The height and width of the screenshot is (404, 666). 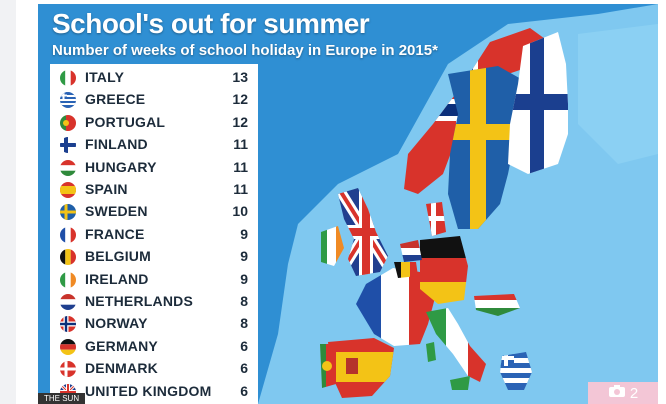 I want to click on page-gutter, so click(x=8, y=202).